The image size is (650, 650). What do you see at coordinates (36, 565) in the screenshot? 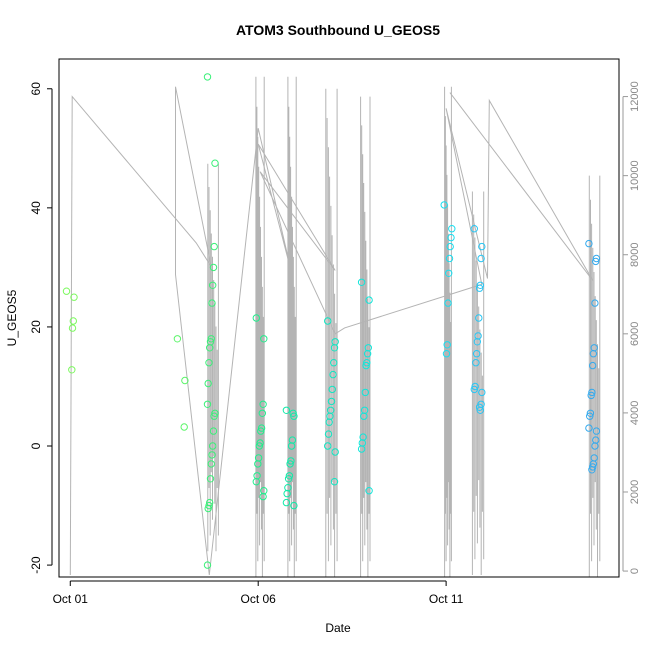
I see `y-tick-label: -20` at bounding box center [36, 565].